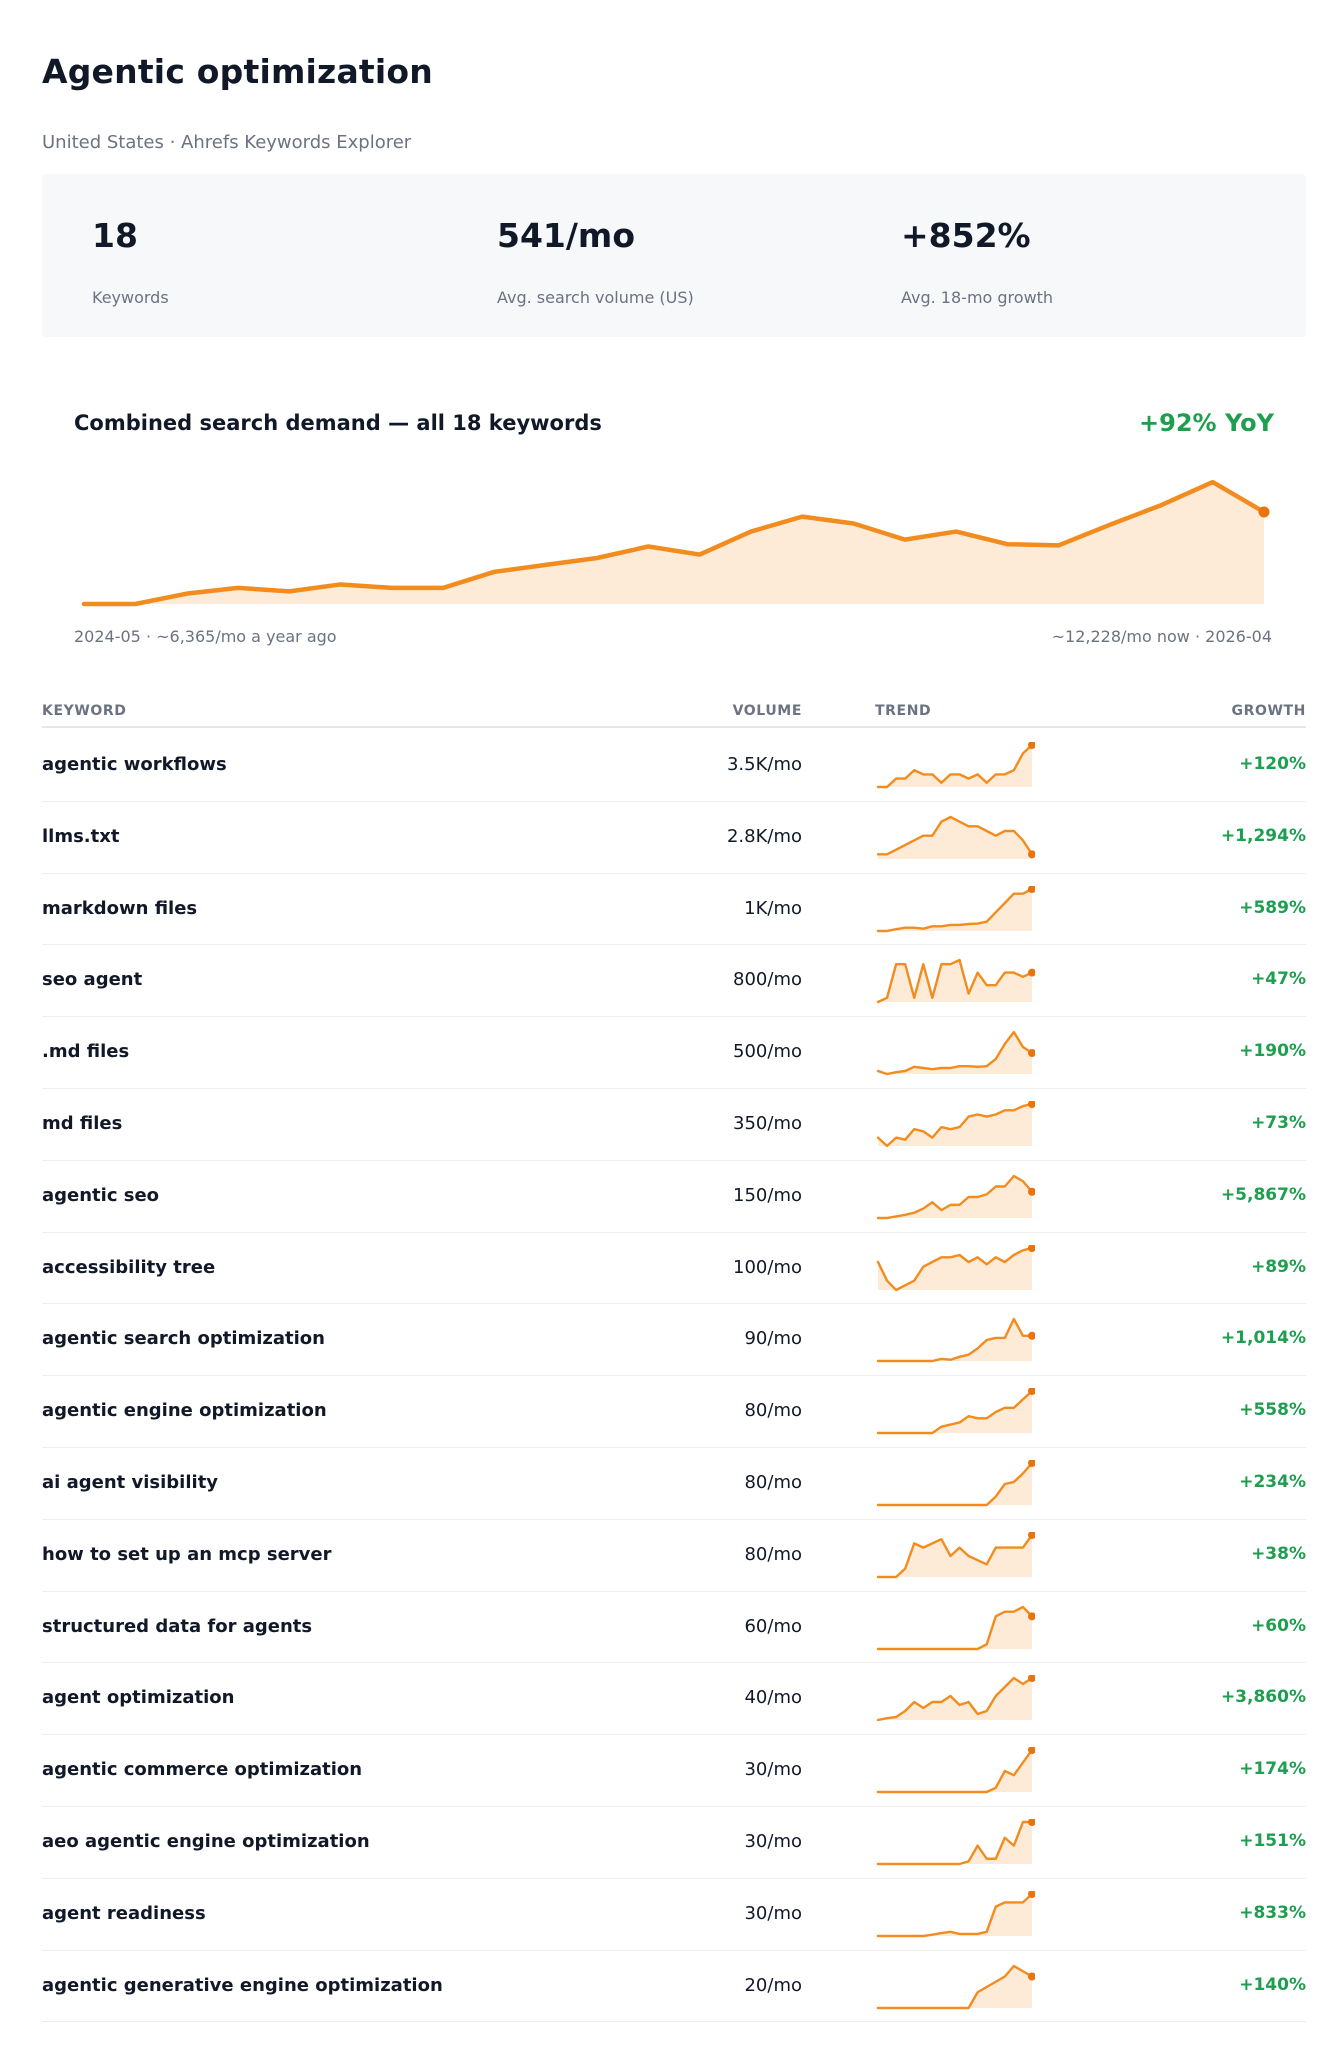 Image resolution: width=1342 pixels, height=2048 pixels. I want to click on table-row: md files 350/mo +73%, so click(674, 1125).